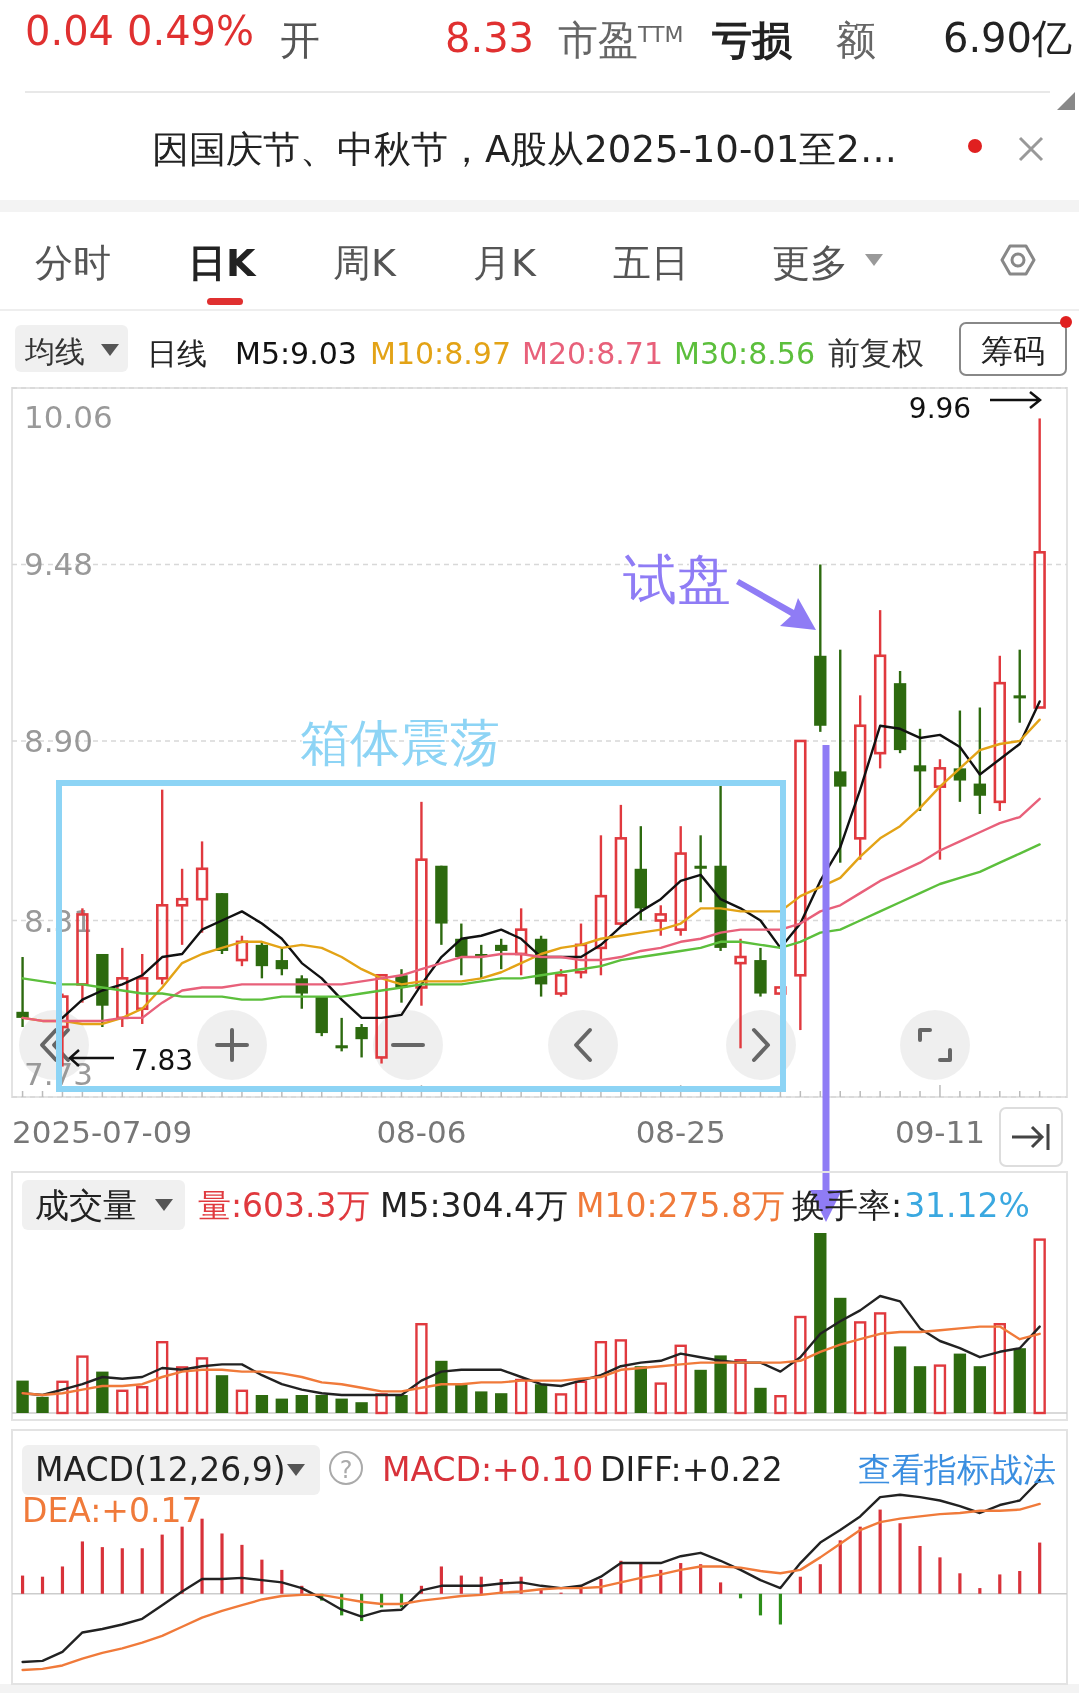 This screenshot has width=1079, height=1693. I want to click on y-tick-label: 10.06, so click(68, 417).